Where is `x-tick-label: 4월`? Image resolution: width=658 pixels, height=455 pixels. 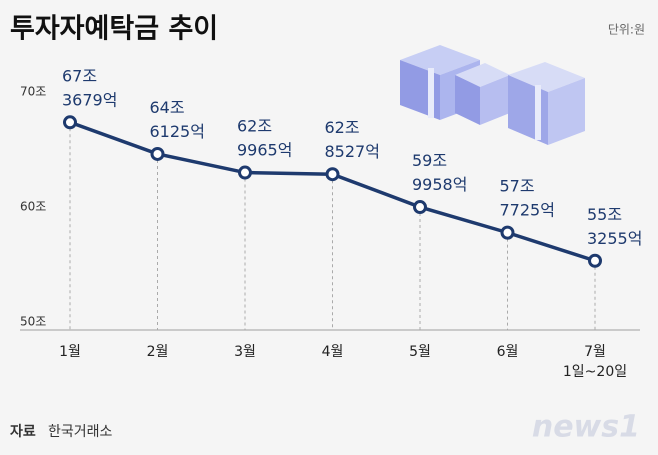
x-tick-label: 4월 is located at coordinates (333, 352).